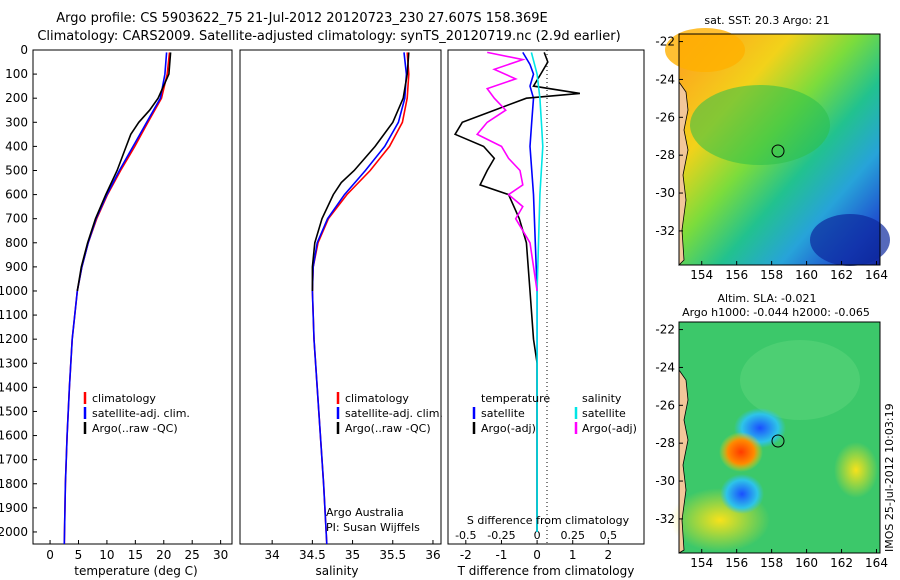  I want to click on depth-tick-label: 400, so click(16, 146).